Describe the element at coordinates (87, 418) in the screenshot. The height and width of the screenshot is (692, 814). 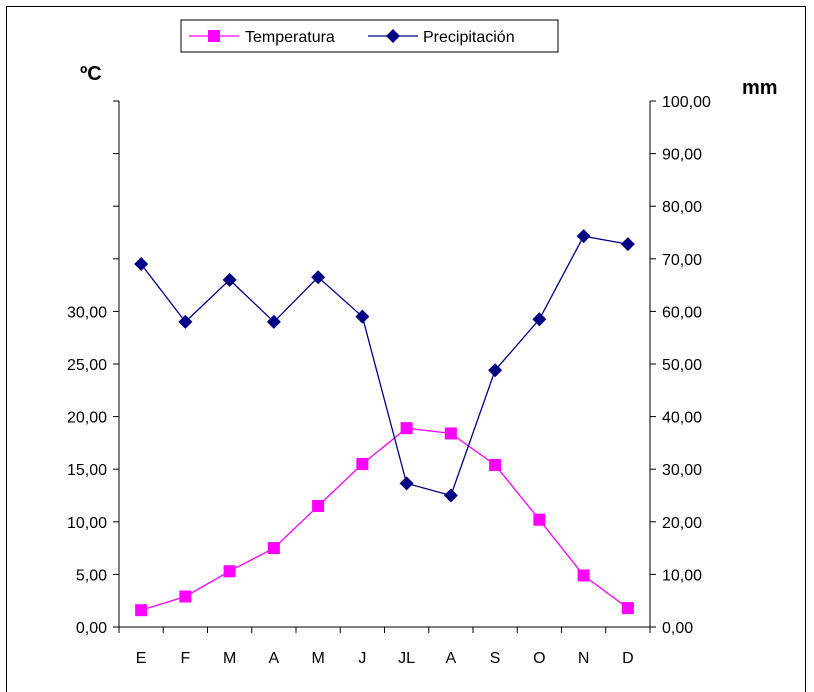
I see `left-tick-label: 20,00` at that location.